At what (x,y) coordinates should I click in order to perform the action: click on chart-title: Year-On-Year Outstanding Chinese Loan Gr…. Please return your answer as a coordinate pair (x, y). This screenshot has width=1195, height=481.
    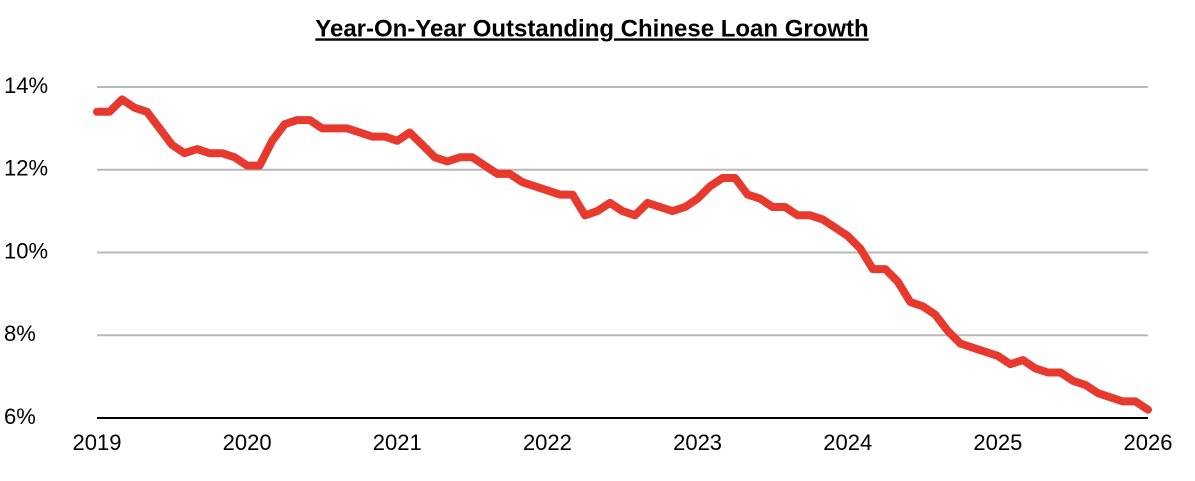
    Looking at the image, I should click on (591, 28).